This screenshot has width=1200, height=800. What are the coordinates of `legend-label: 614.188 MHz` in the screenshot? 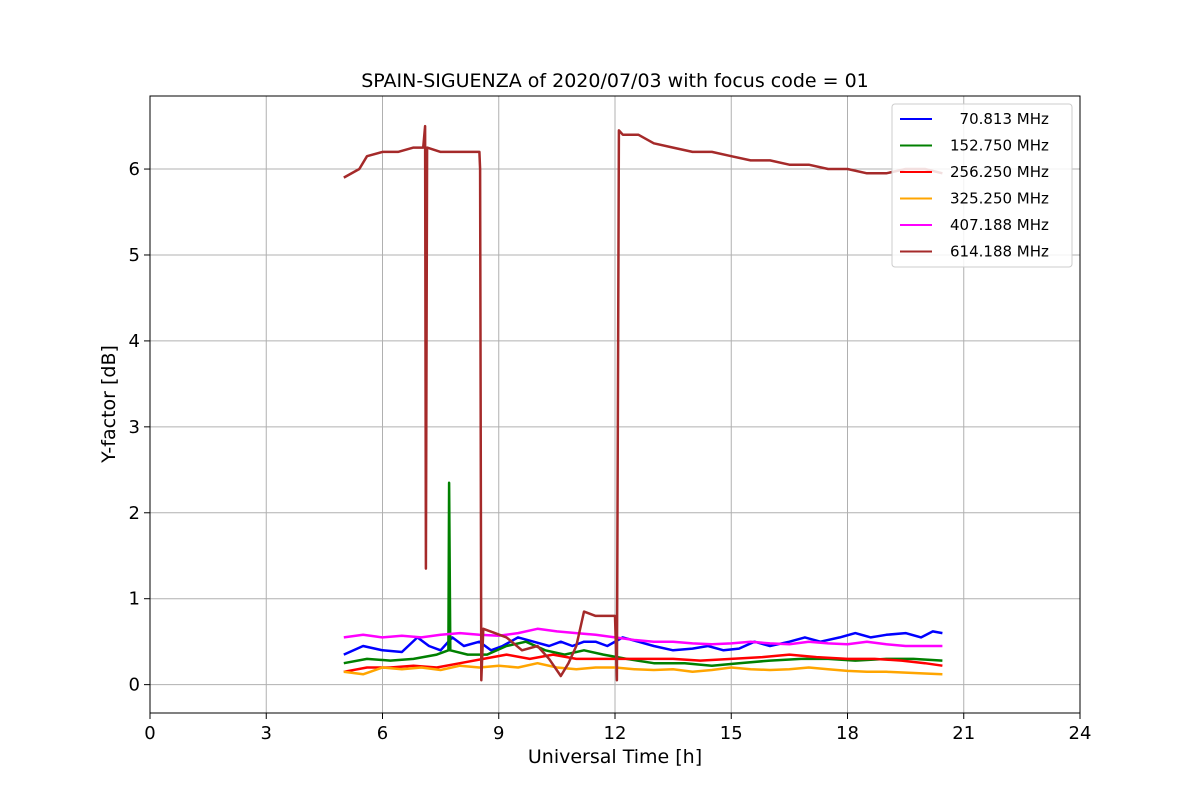 It's located at (999, 252).